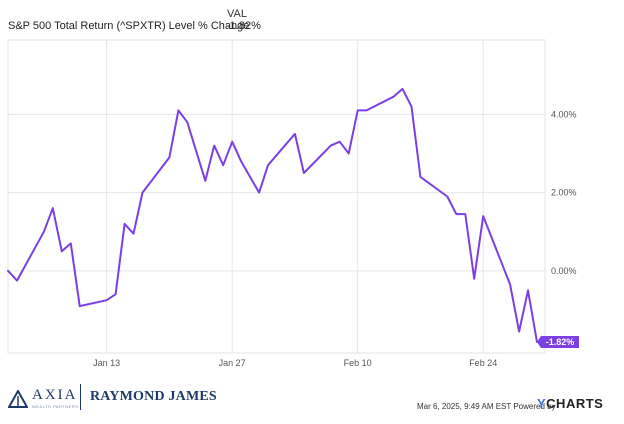  What do you see at coordinates (55, 395) in the screenshot?
I see `axia-name: AXIA` at bounding box center [55, 395].